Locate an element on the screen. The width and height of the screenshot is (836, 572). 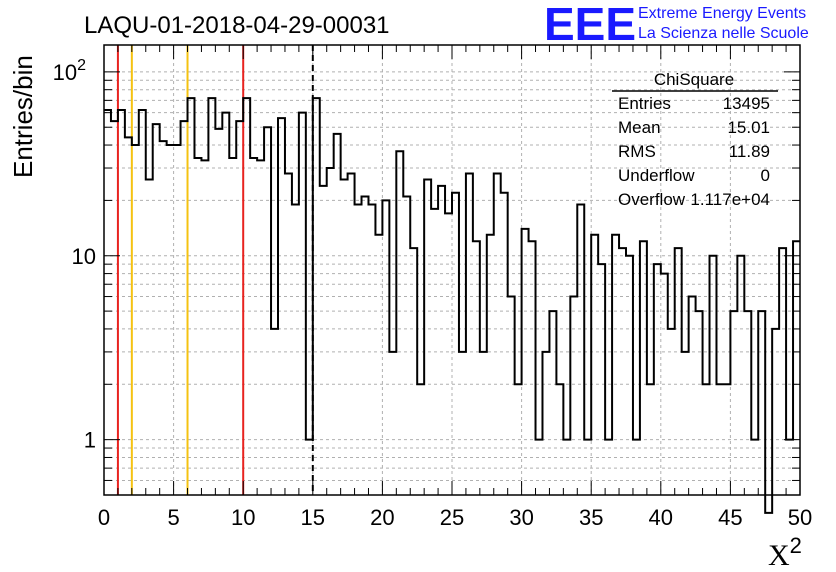
y-axis-label: Entries/bin is located at coordinates (23, 116).